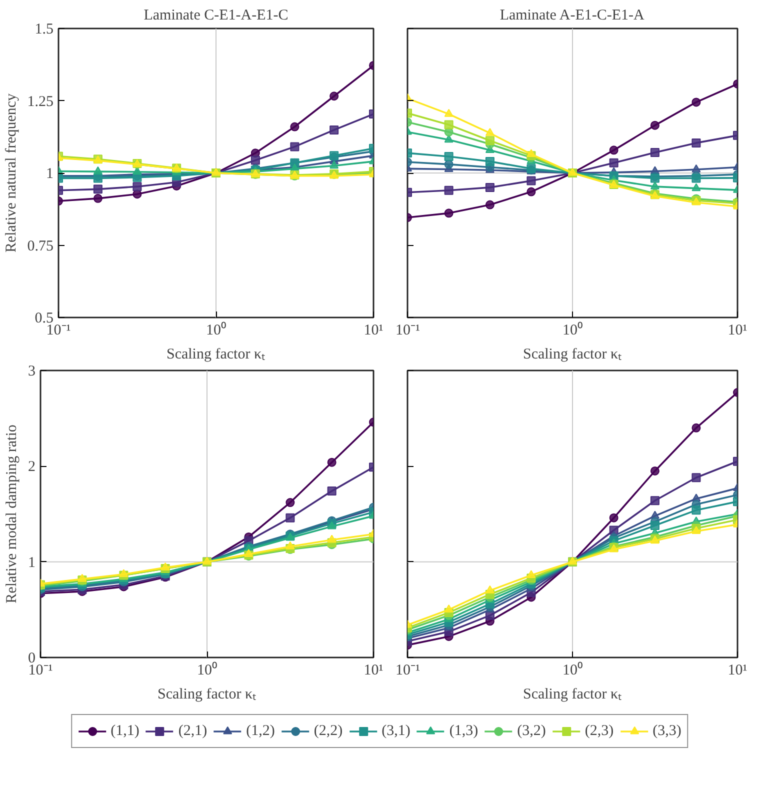 The height and width of the screenshot is (809, 759). Describe the element at coordinates (599, 731) in the screenshot. I see `legend-label: (2,3)` at that location.